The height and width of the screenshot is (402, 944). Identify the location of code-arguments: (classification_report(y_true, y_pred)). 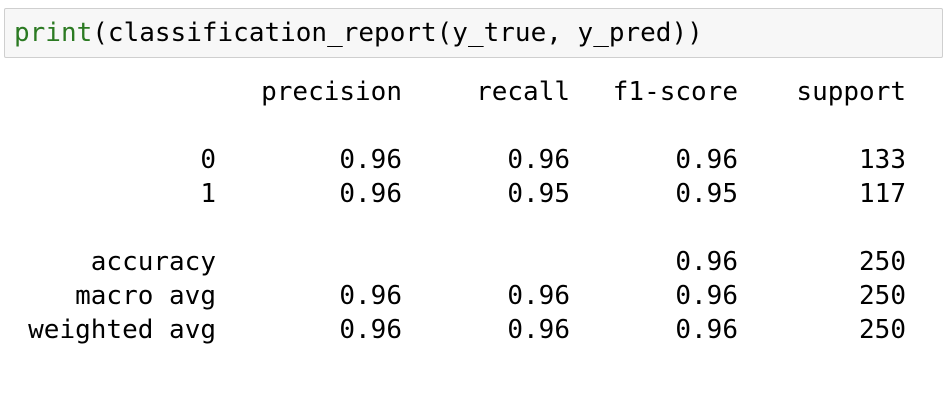
(397, 33).